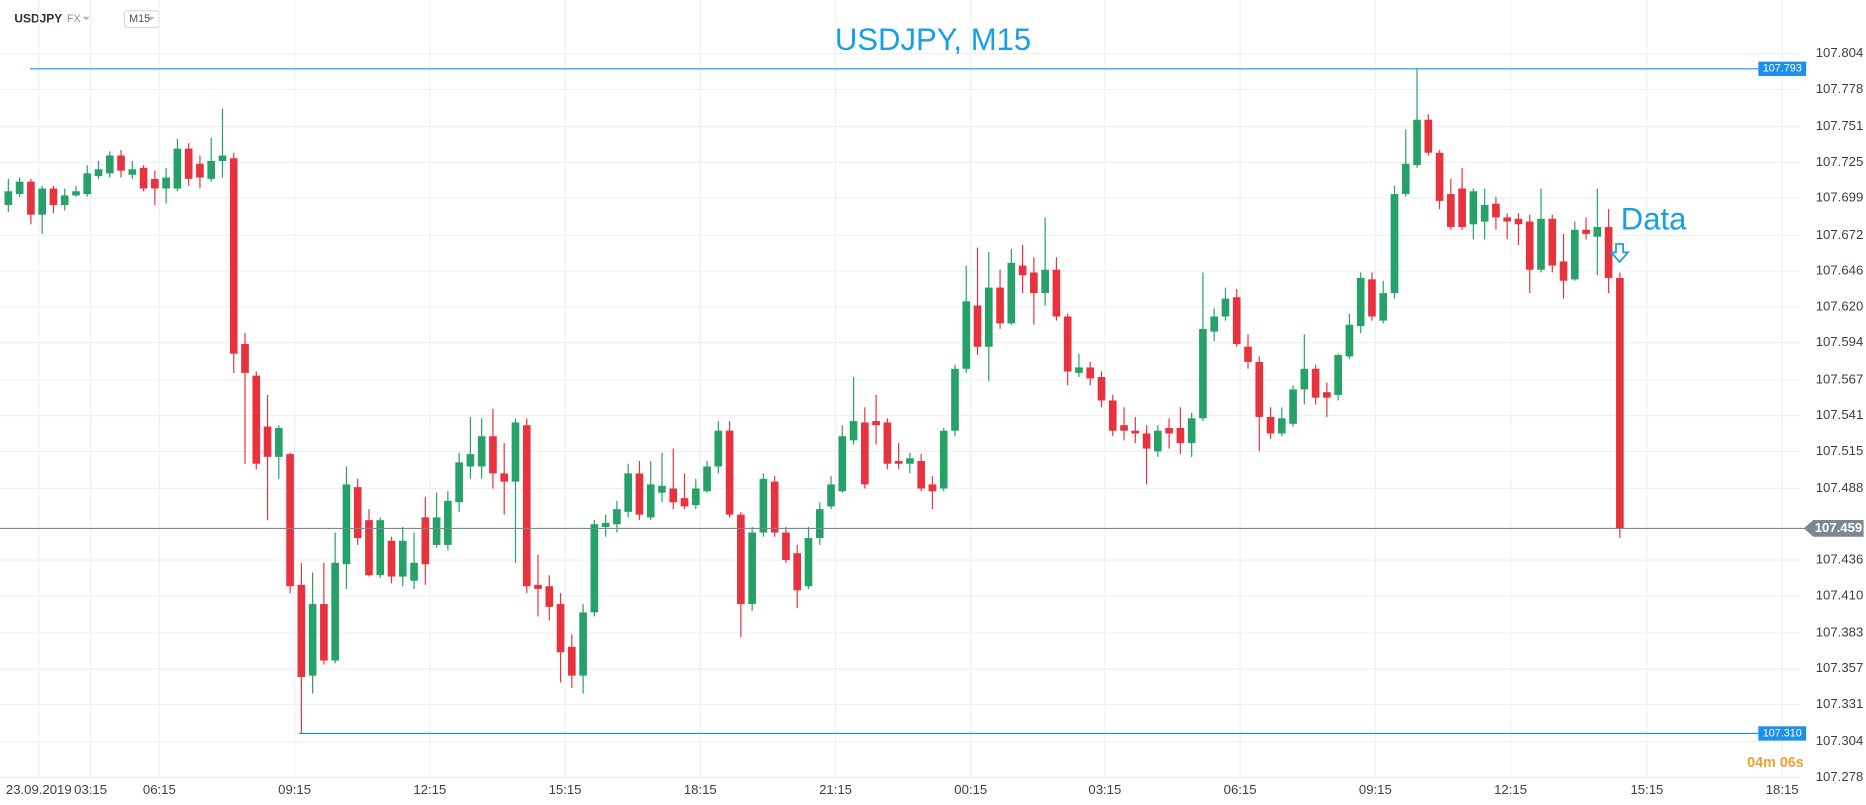 The height and width of the screenshot is (805, 1866). Describe the element at coordinates (970, 789) in the screenshot. I see `x-tick-label: 00:15` at that location.